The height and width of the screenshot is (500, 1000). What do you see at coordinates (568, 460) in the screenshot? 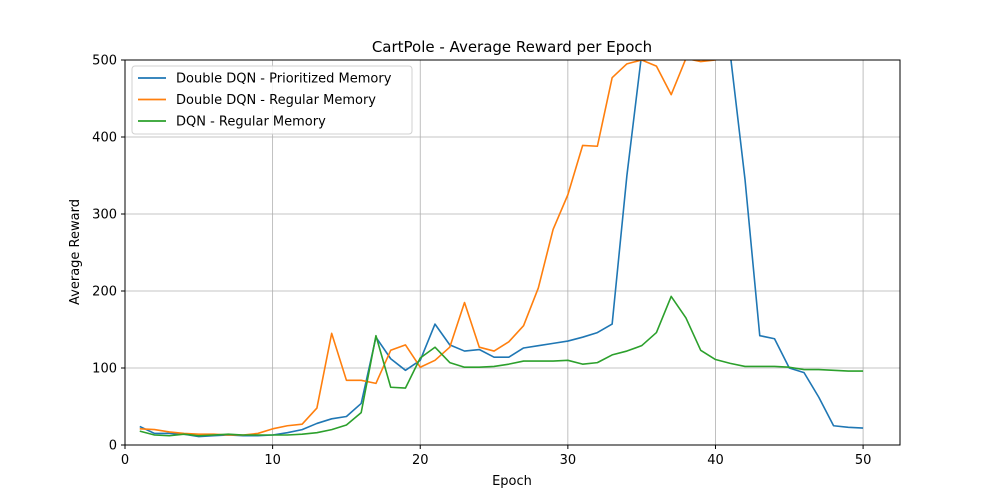
I see `x-tick-label: 30` at bounding box center [568, 460].